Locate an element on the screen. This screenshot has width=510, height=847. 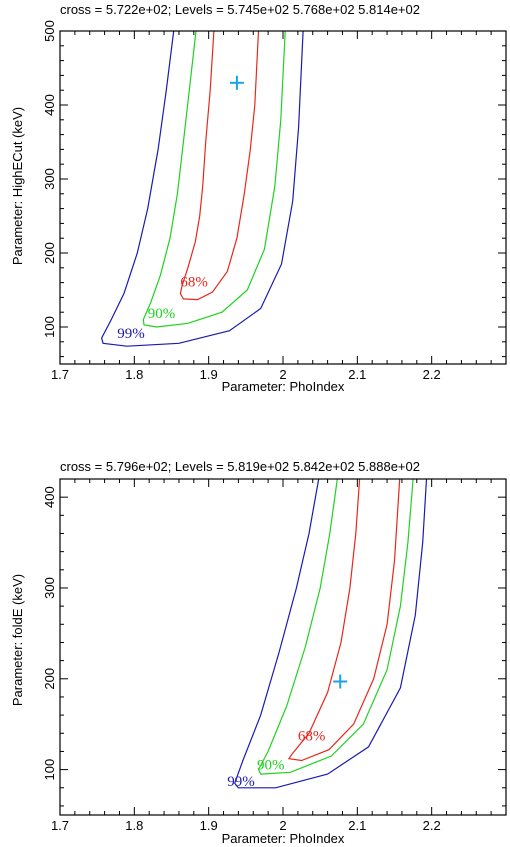
y-axis-label: Parameter: HighECut (keV) is located at coordinates (17, 186).